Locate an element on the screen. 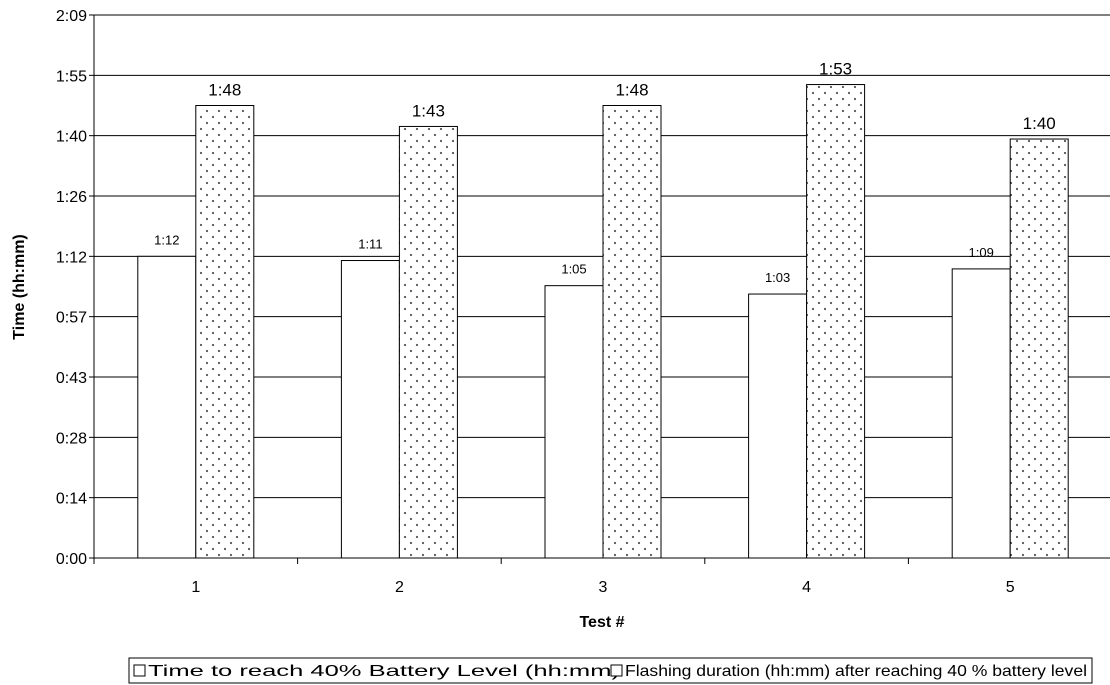  data-label-series-1: 1:05 is located at coordinates (573, 269).